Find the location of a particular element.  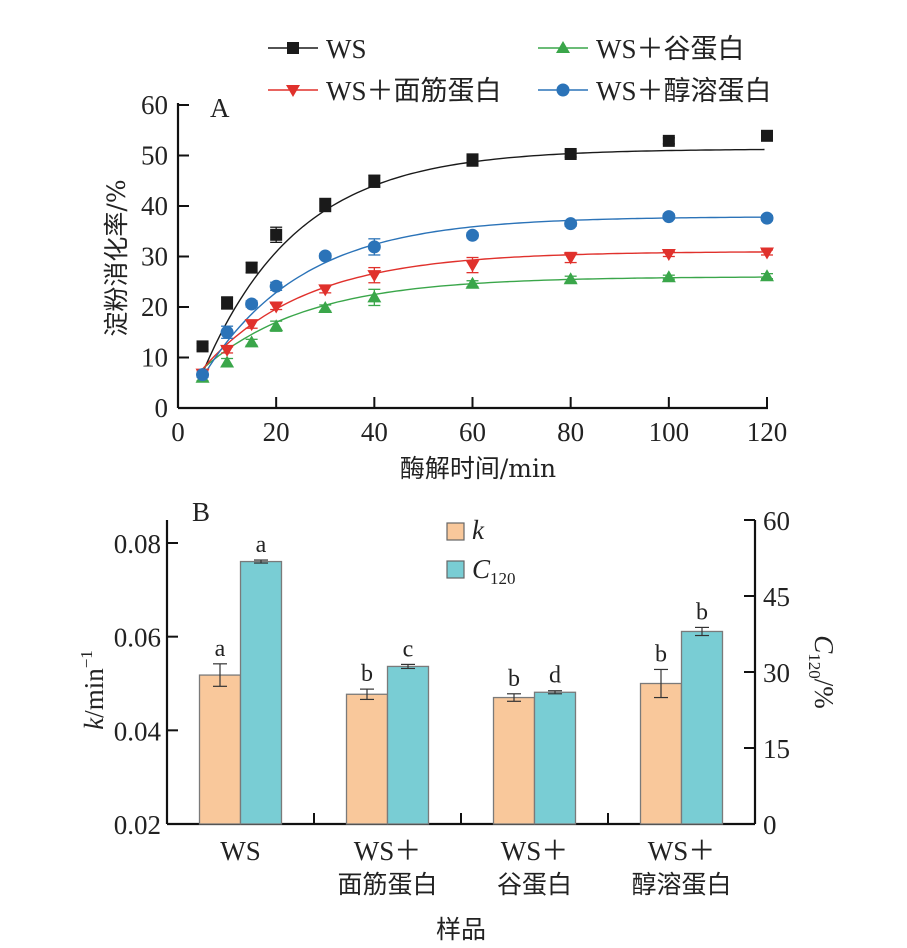

y-tick-label-a: 30 is located at coordinates (154, 257).